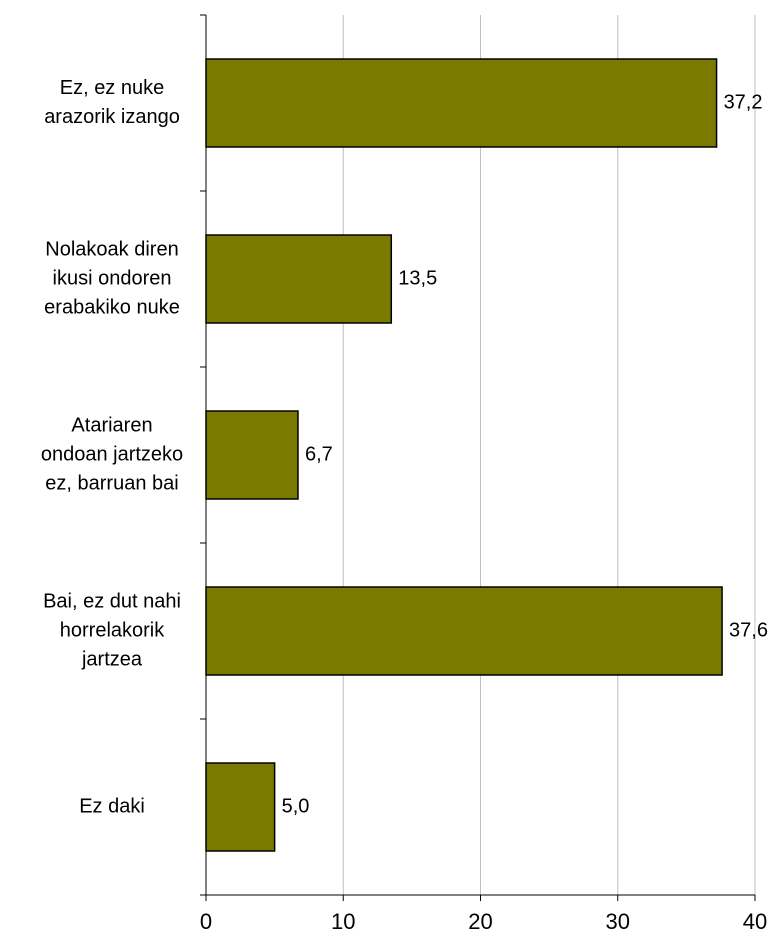 The height and width of the screenshot is (945, 780). Describe the element at coordinates (112, 278) in the screenshot. I see `category-label: ikusi ondoren` at that location.